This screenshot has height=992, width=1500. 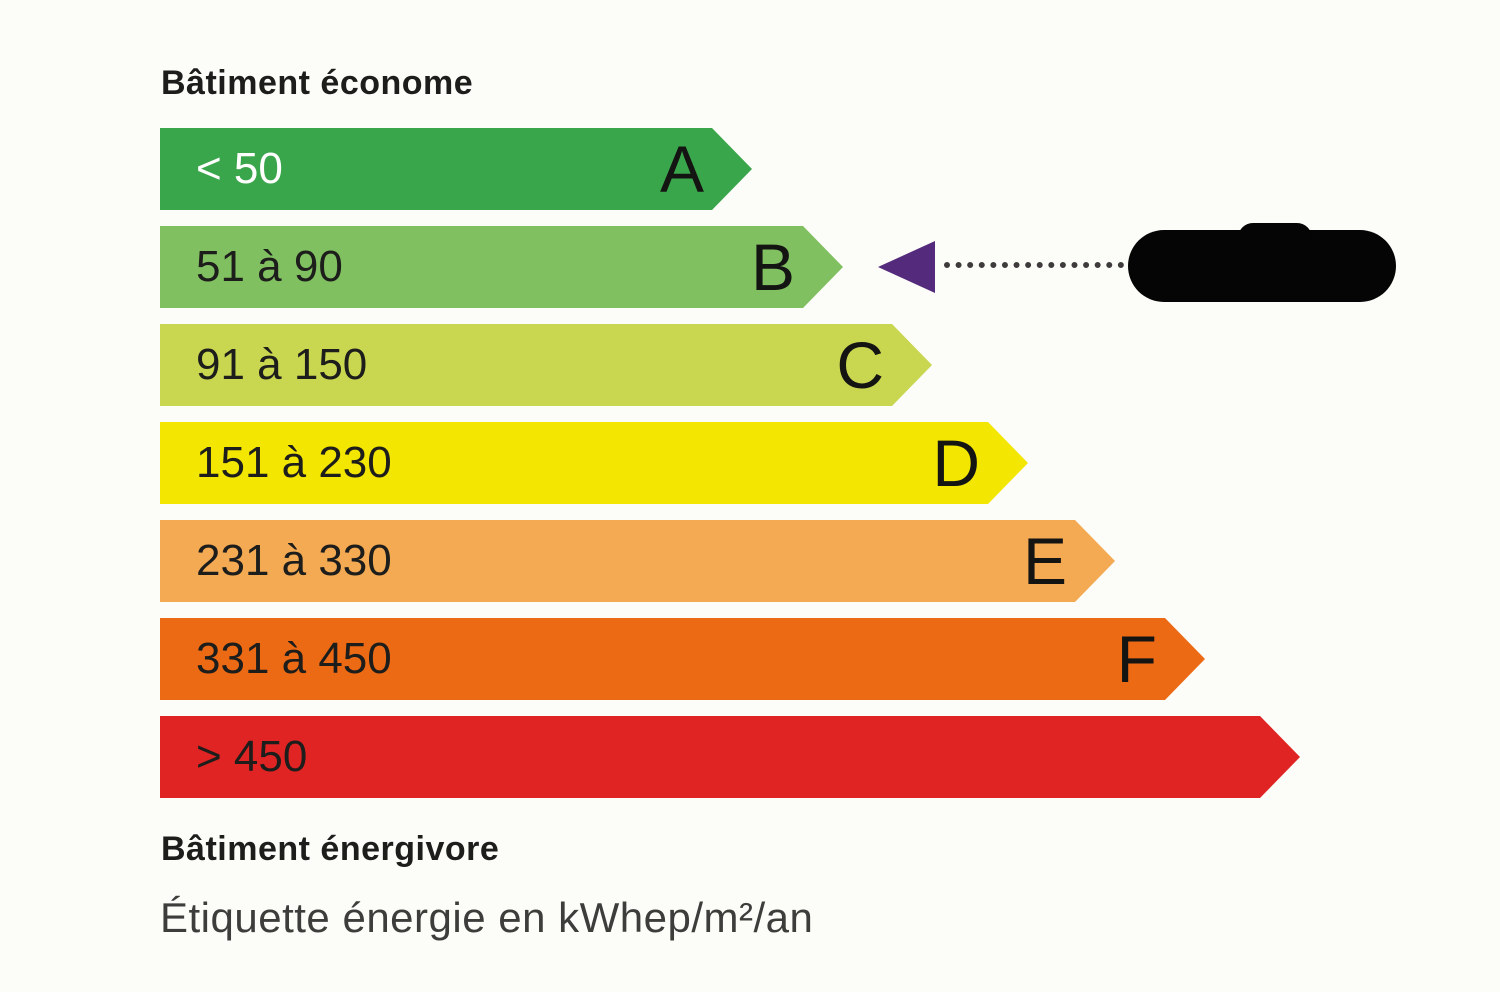 I want to click on energy-bar-e: 231 à 330 E, so click(x=637, y=561).